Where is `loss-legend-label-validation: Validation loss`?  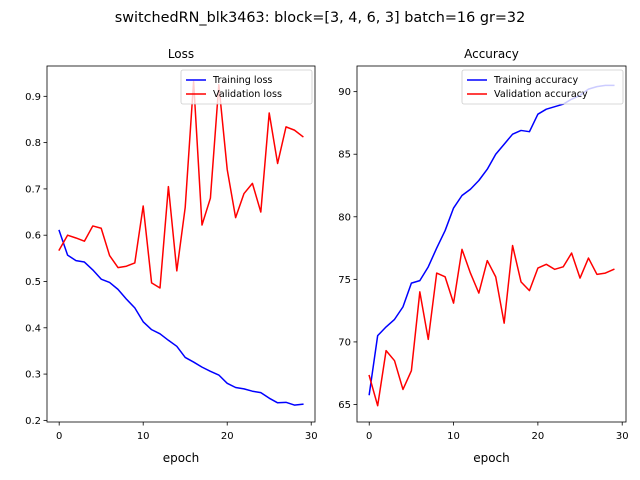 loss-legend-label-validation: Validation loss is located at coordinates (247, 94).